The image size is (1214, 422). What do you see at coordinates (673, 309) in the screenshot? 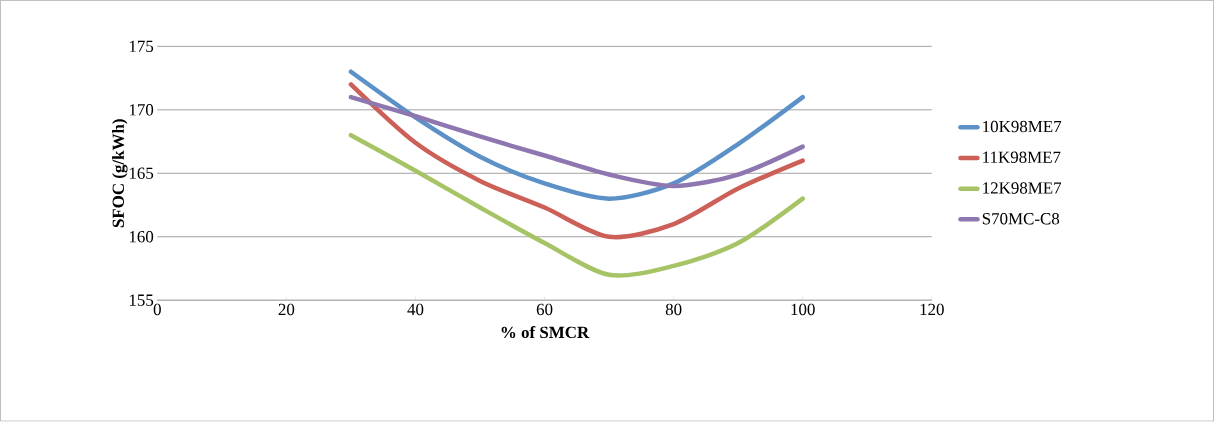
I see `x-tick-label: 80` at bounding box center [673, 309].